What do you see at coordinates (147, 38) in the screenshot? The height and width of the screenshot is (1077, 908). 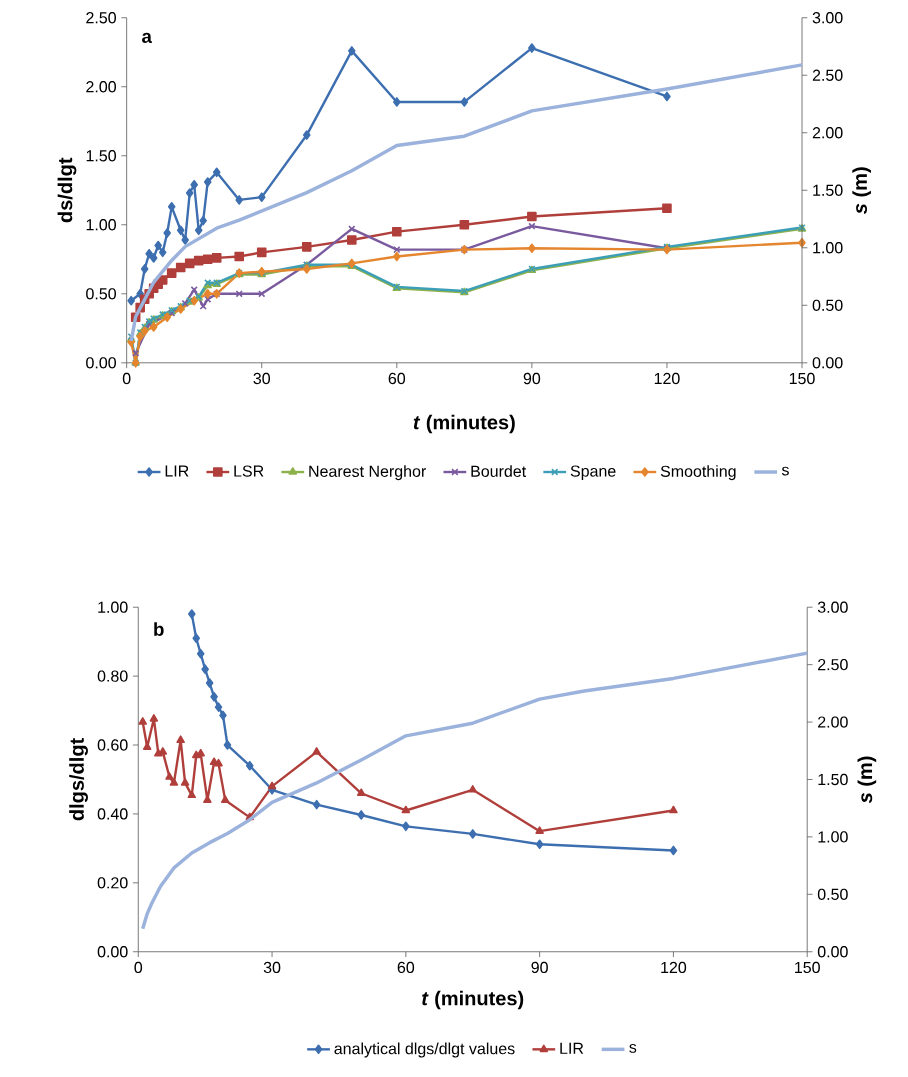 I see `text: a` at bounding box center [147, 38].